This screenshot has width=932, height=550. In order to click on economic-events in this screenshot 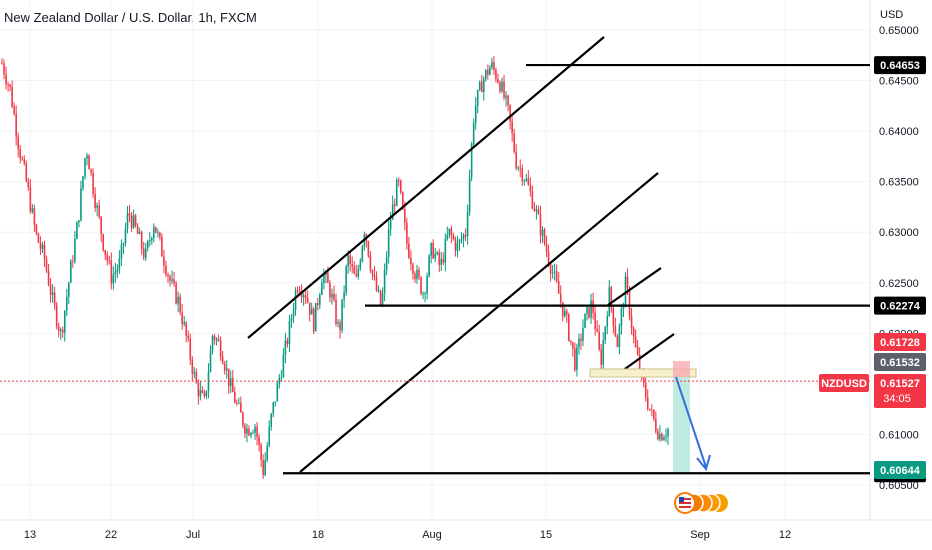, I will do `click(701, 503)`.